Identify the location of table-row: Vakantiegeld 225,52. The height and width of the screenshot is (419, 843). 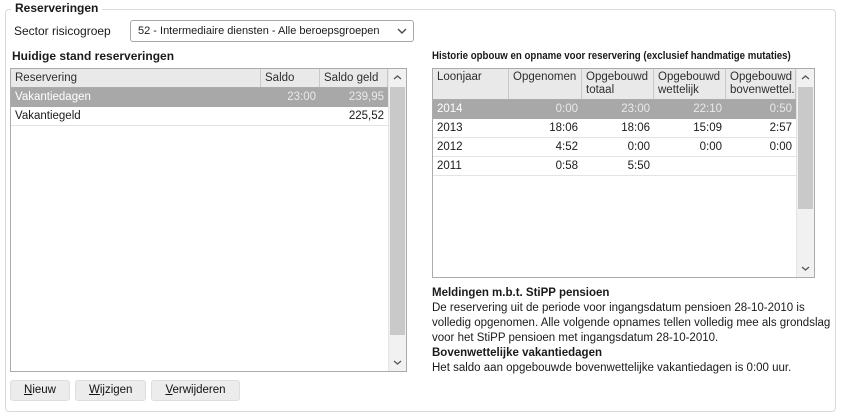
(199, 116).